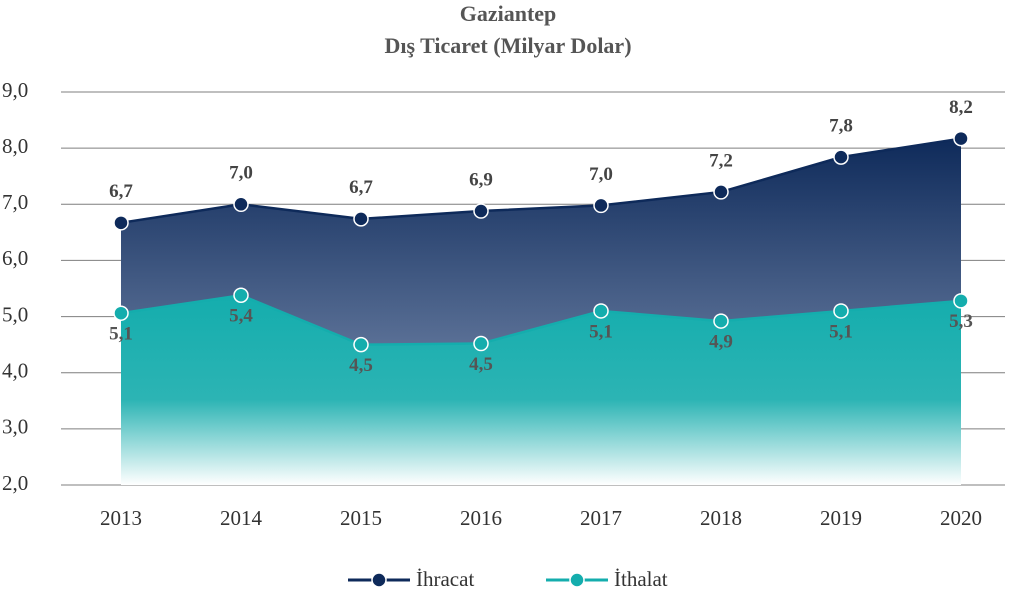 This screenshot has width=1016, height=599. Describe the element at coordinates (445, 579) in the screenshot. I see `legend-label: İhracat` at that location.